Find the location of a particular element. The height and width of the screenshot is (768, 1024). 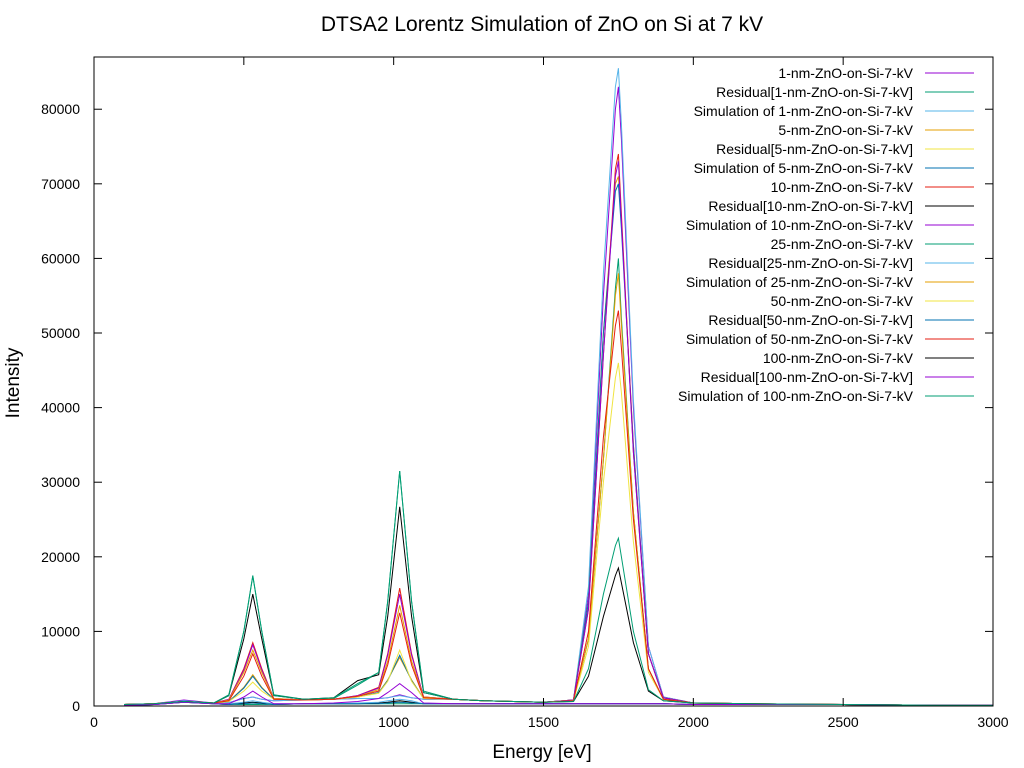

y-tick-label: 50000 is located at coordinates (60, 333).